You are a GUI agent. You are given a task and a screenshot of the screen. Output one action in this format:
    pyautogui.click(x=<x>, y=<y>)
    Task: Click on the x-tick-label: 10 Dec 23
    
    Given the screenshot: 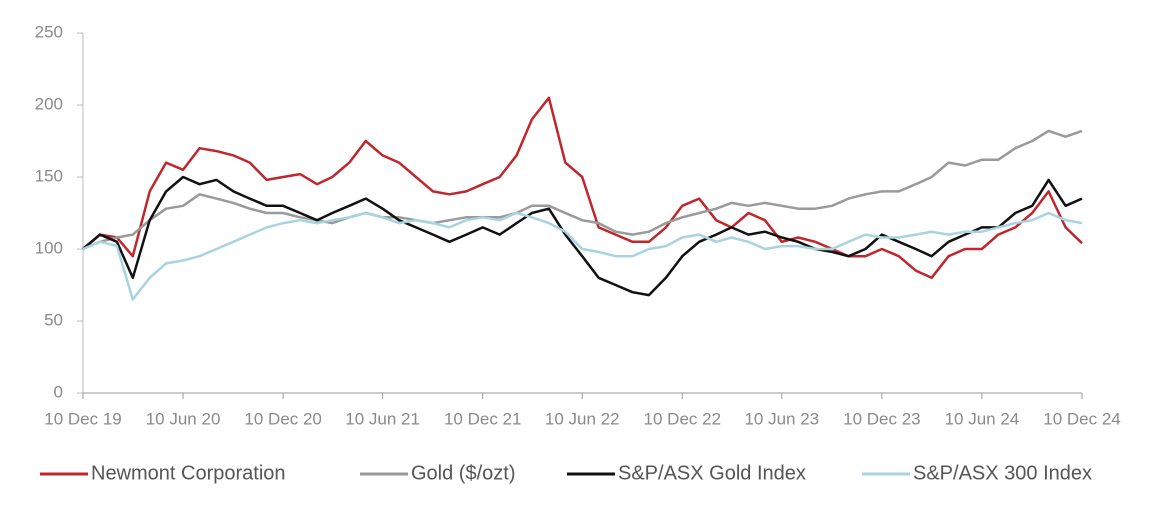 What is the action you would take?
    pyautogui.click(x=882, y=418)
    